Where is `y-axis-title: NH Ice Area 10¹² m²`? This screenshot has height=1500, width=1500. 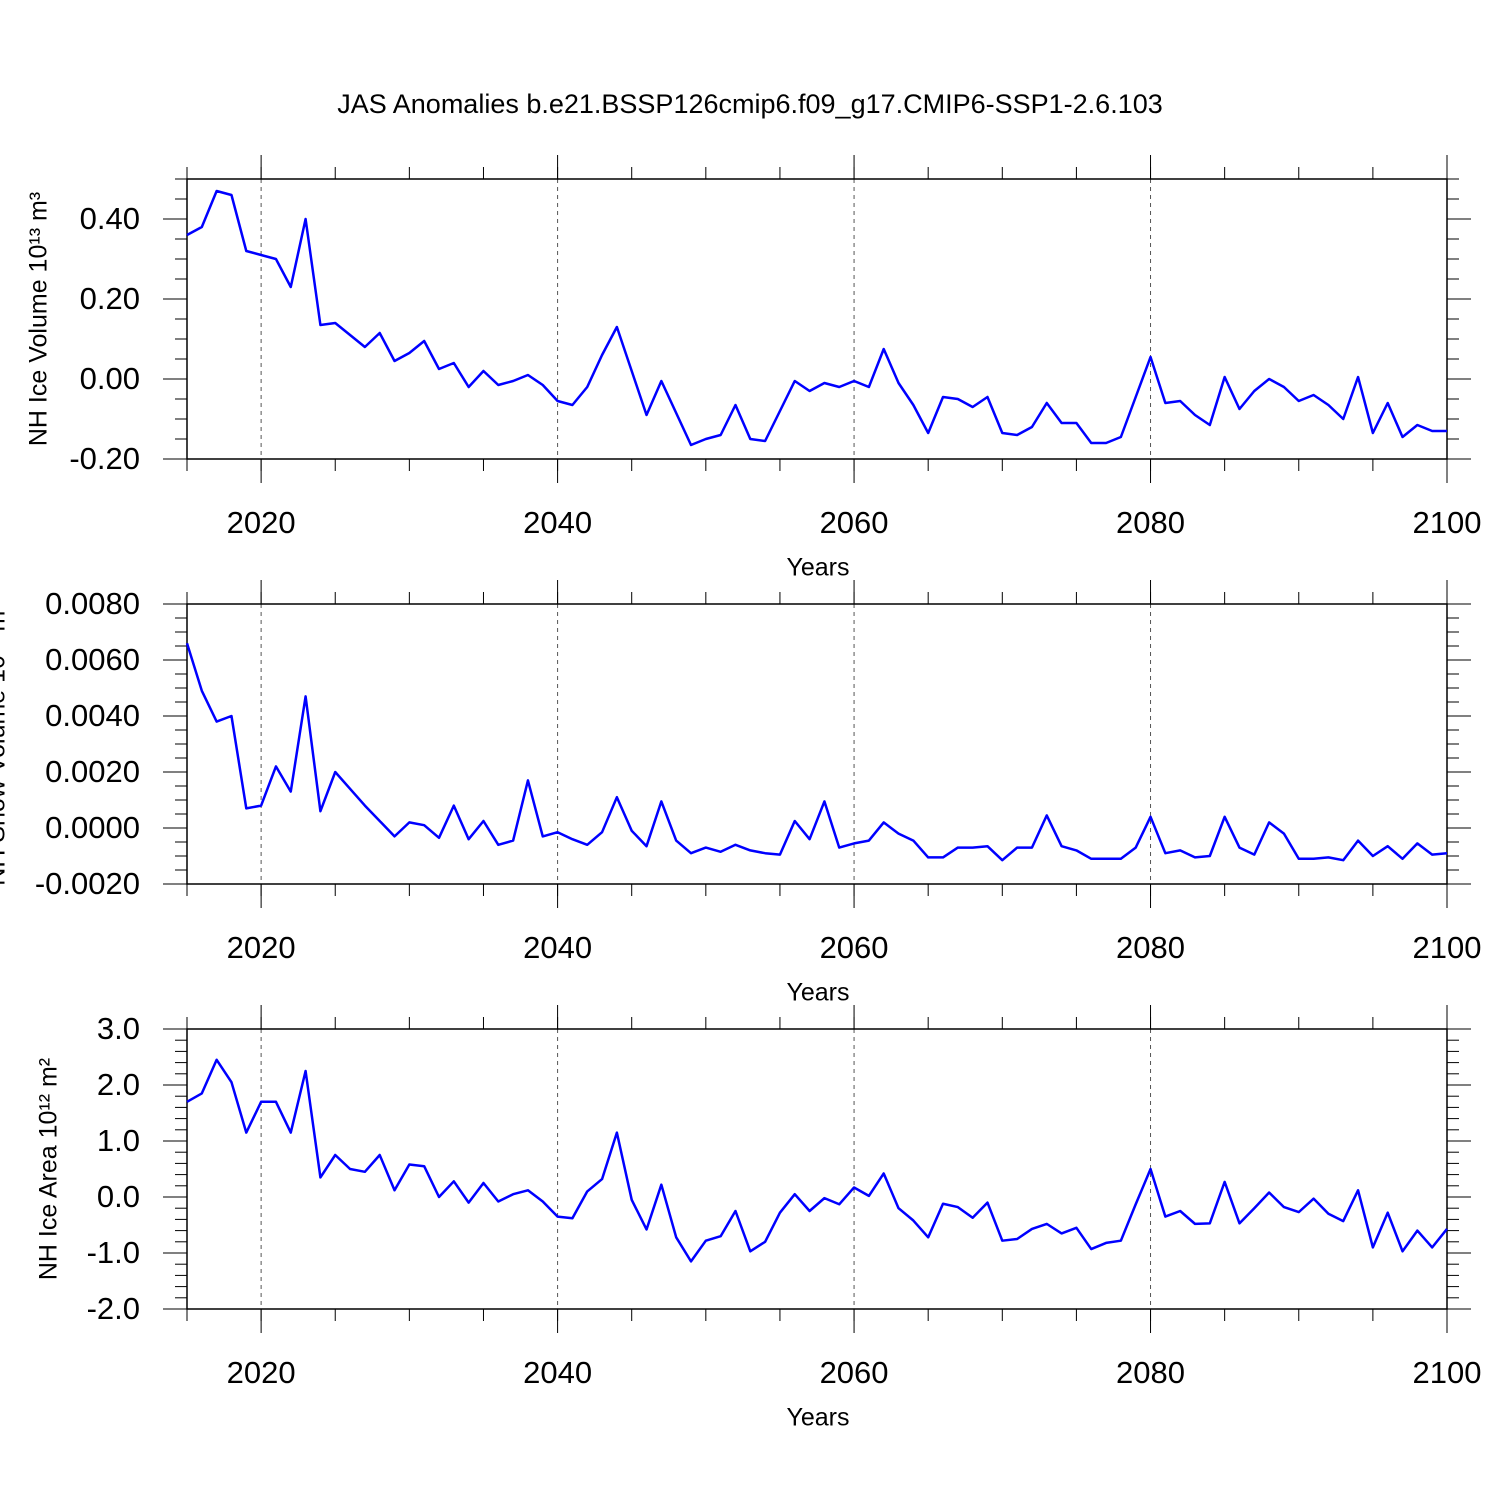
y-axis-title: NH Ice Area 10¹² m² is located at coordinates (49, 1169).